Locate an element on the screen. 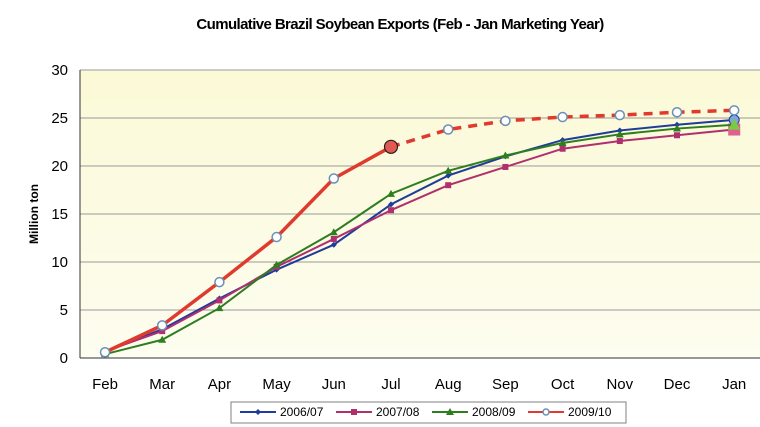  legend: 2006/07 2007/08 2008/09 2009/10 is located at coordinates (428, 412).